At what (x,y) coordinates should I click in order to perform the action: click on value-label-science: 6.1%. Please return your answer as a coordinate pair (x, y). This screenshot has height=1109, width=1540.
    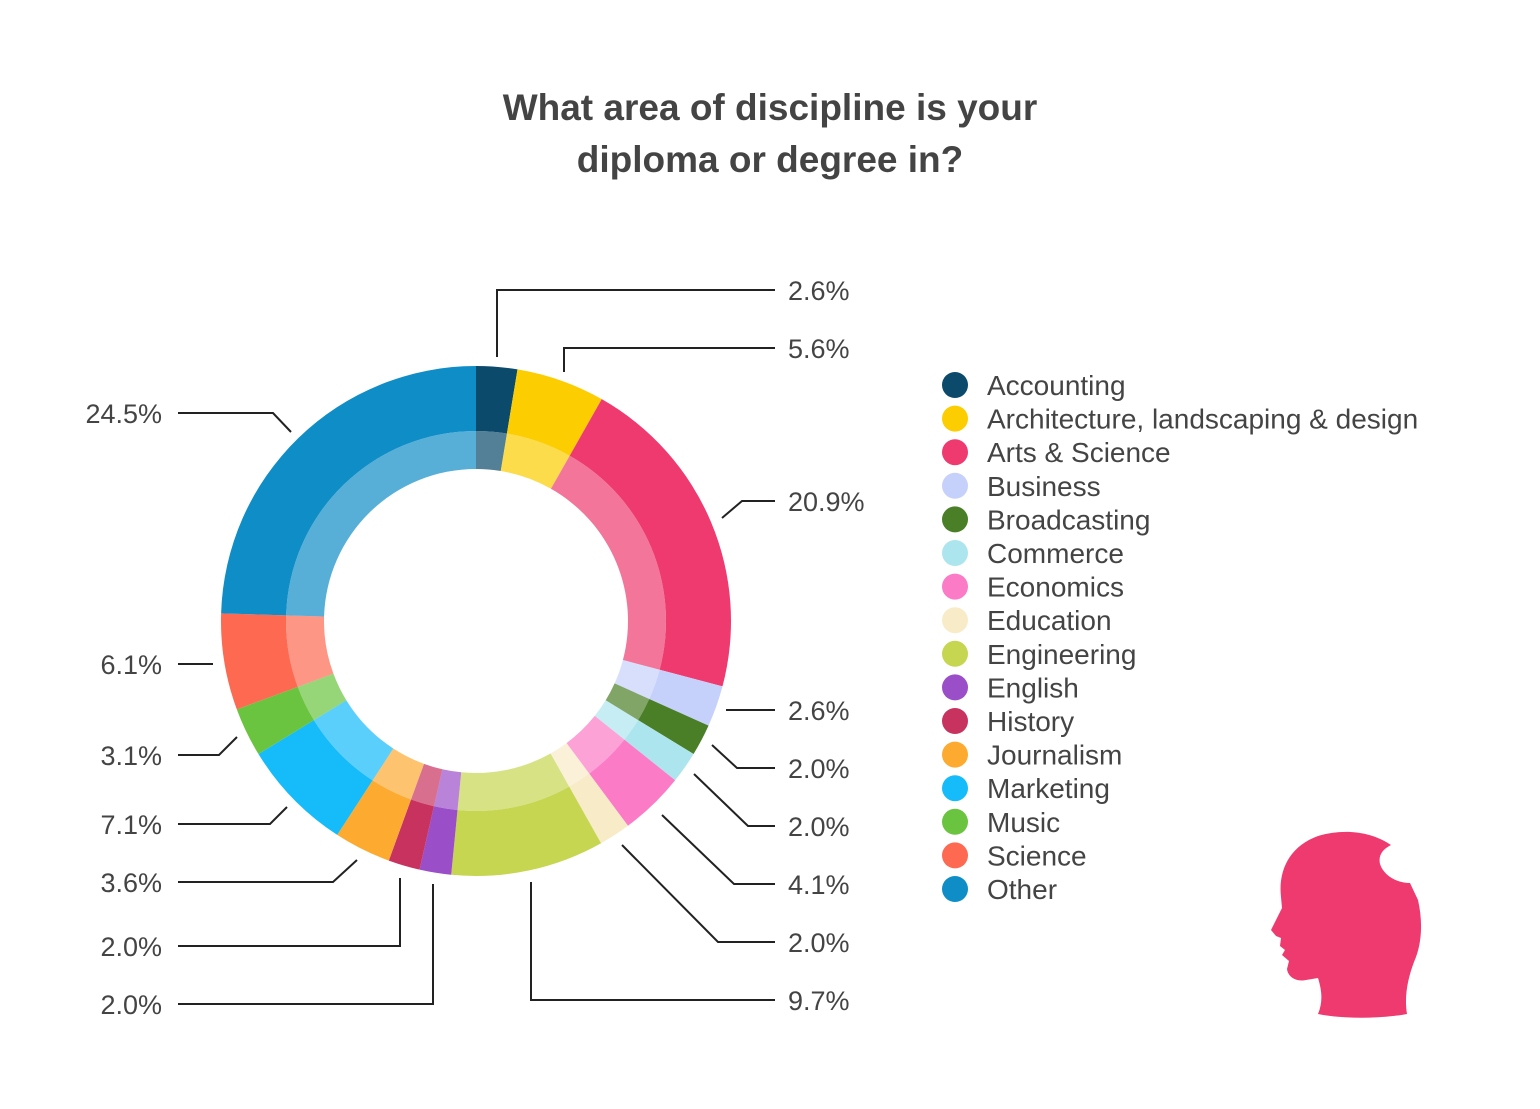
    Looking at the image, I should click on (131, 665).